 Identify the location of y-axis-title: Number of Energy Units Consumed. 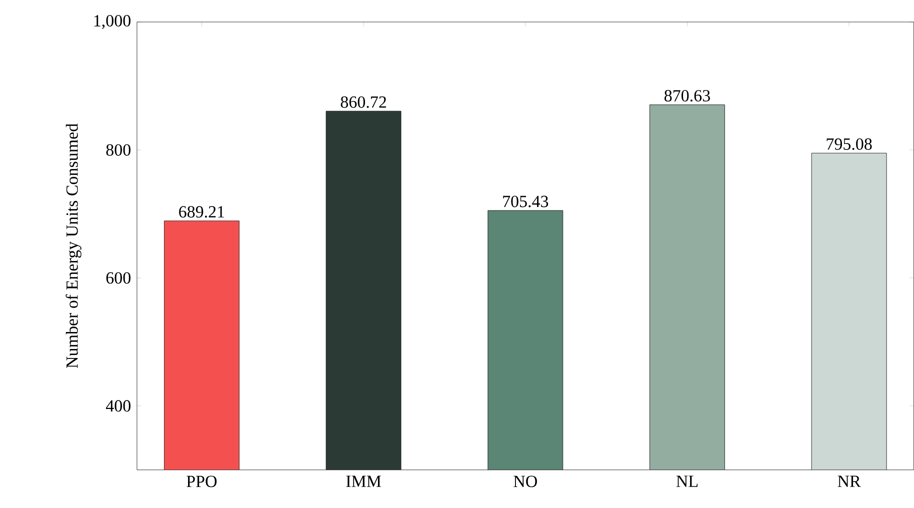
(74, 246).